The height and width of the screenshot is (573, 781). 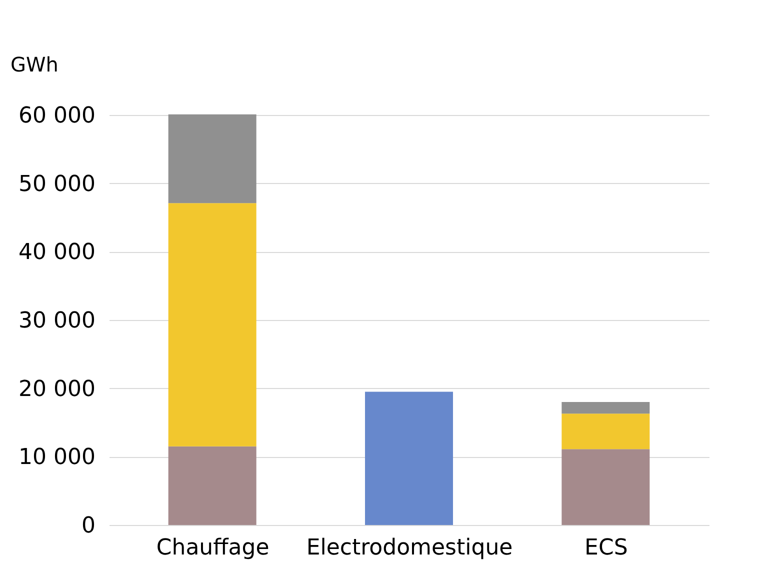 I want to click on y-tick-label: 50 000, so click(x=57, y=184).